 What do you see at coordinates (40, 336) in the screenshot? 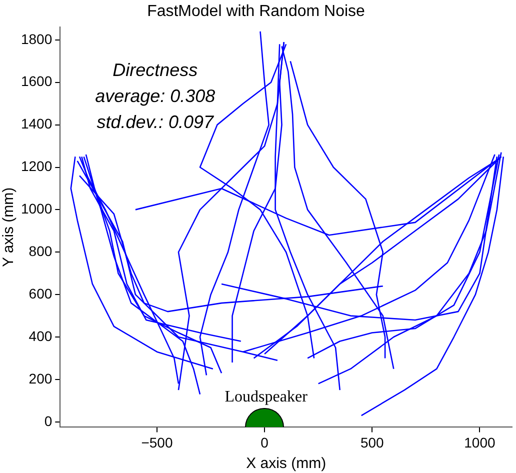
I see `y-tick-label: 400` at bounding box center [40, 336].